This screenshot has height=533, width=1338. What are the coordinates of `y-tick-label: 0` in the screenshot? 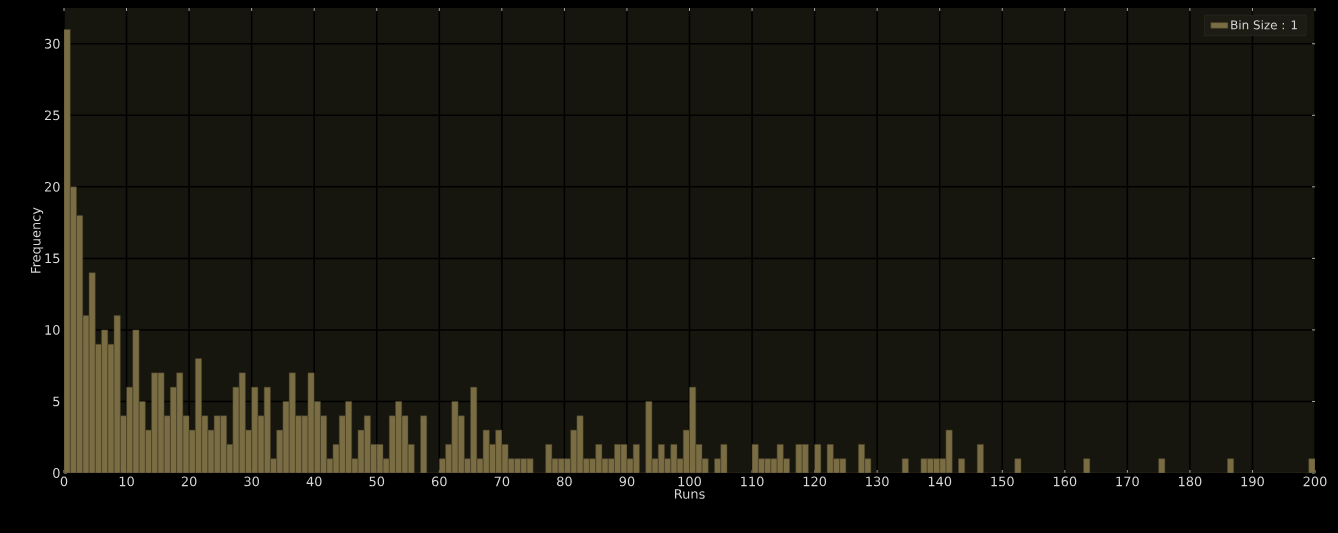 It's located at (56, 473).